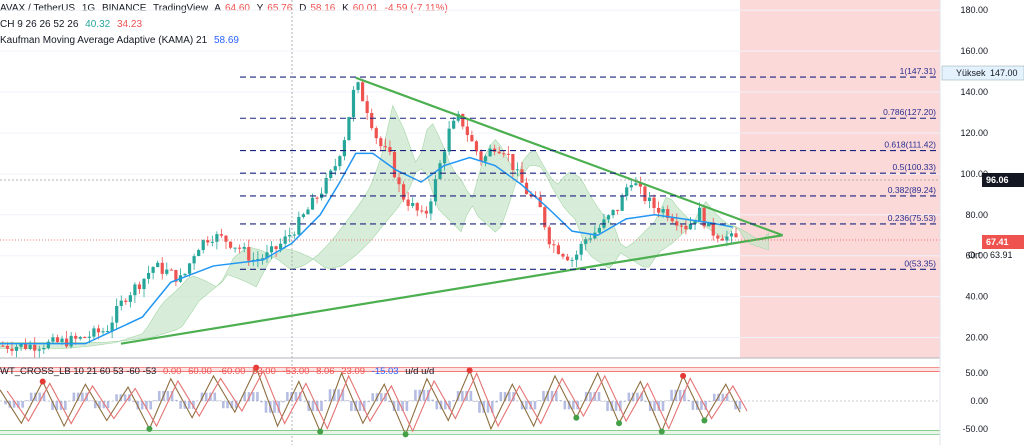 The image size is (1024, 445). I want to click on price-tick-label: 40.00, so click(976, 297).